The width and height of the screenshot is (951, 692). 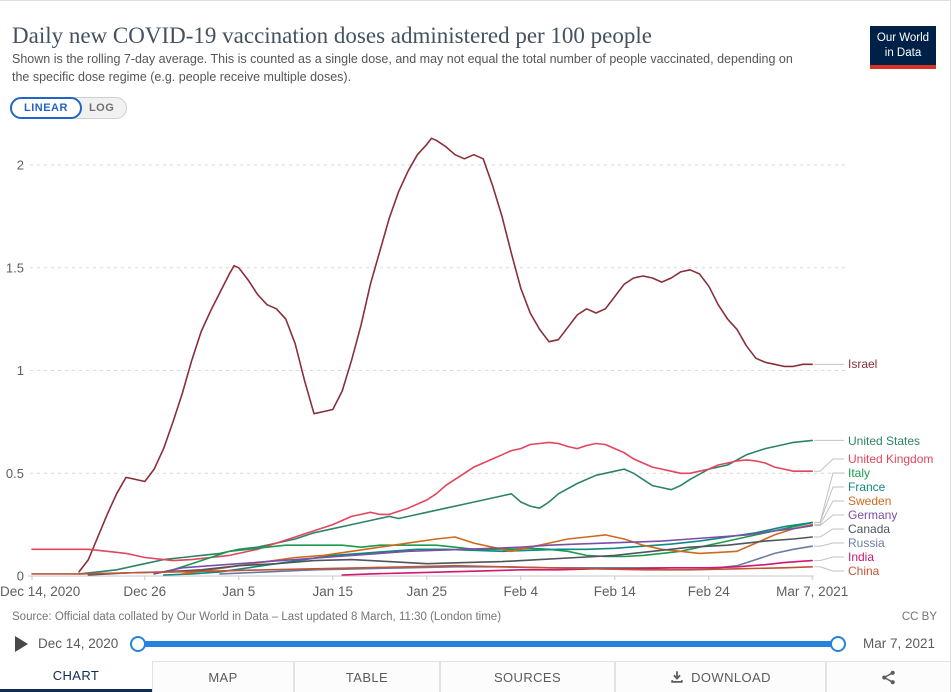 What do you see at coordinates (859, 473) in the screenshot?
I see `legend-label-italy: Italy` at bounding box center [859, 473].